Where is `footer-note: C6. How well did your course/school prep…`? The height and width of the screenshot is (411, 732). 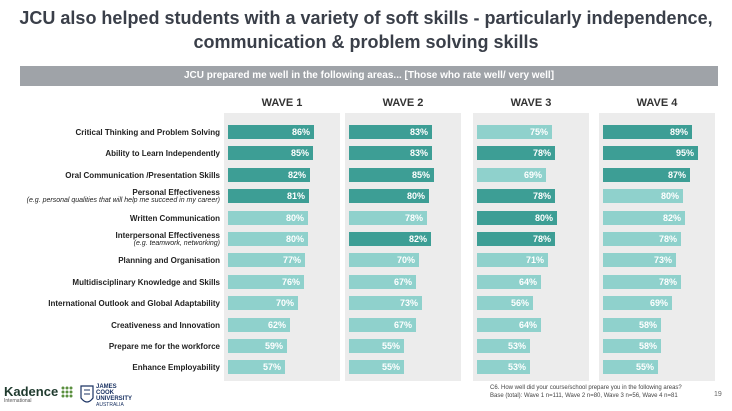
footer-note: C6. How well did your course/school prep… is located at coordinates (586, 392).